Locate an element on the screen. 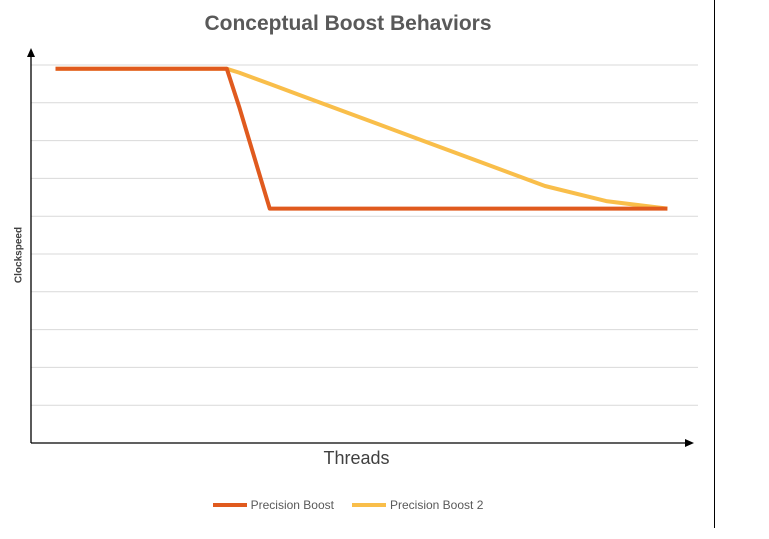 The image size is (769, 539). y-axis-label: Clockspeed is located at coordinates (19, 255).